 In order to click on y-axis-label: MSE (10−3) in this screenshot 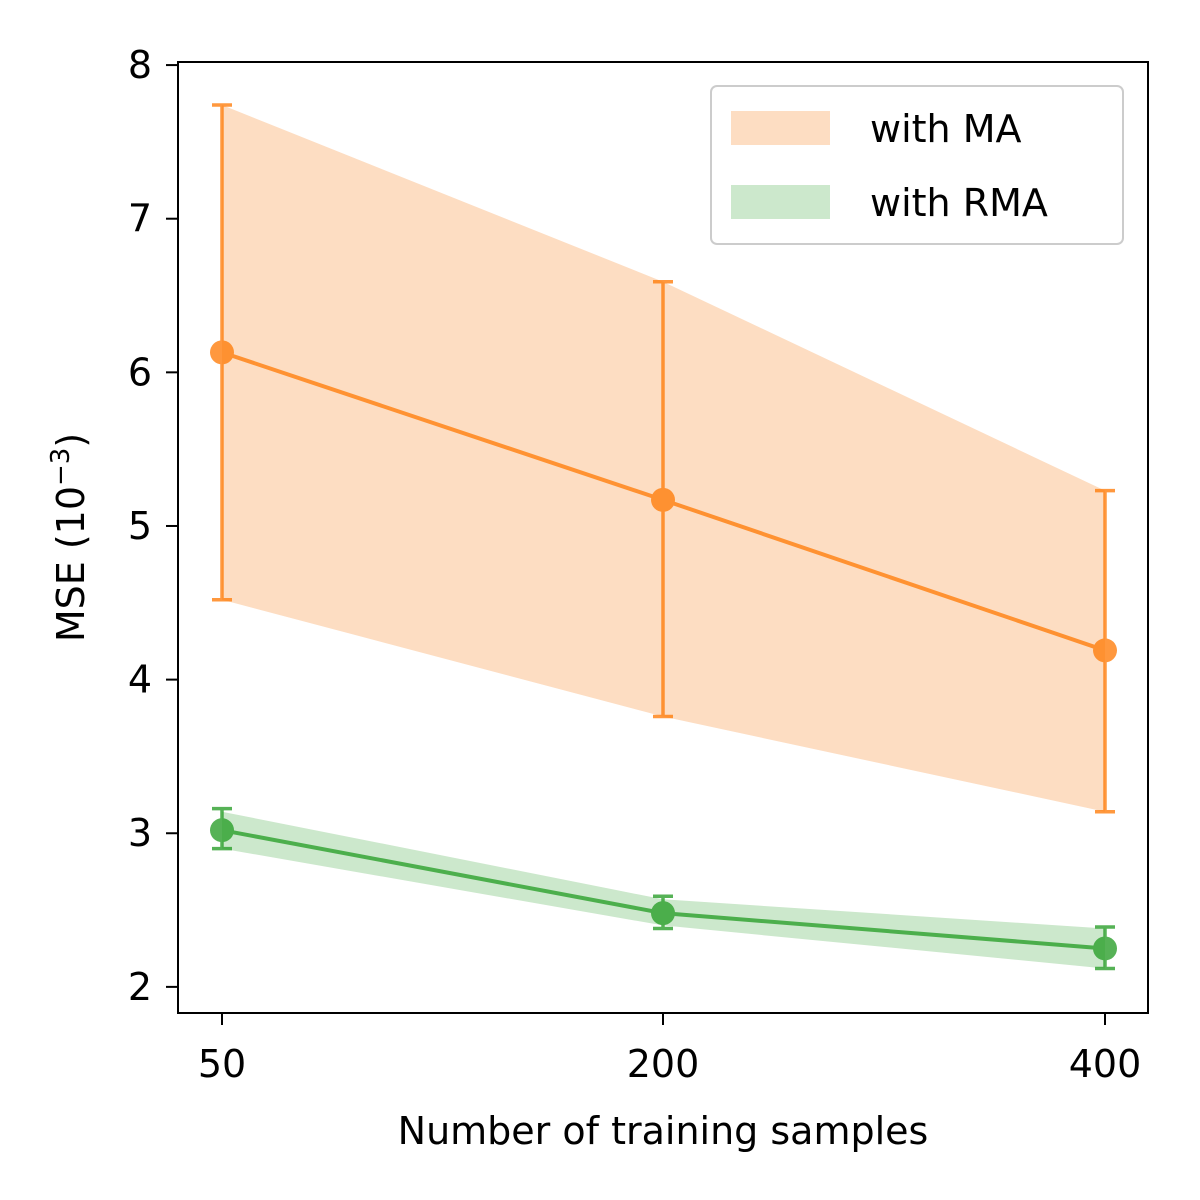, I will do `click(69, 537)`.